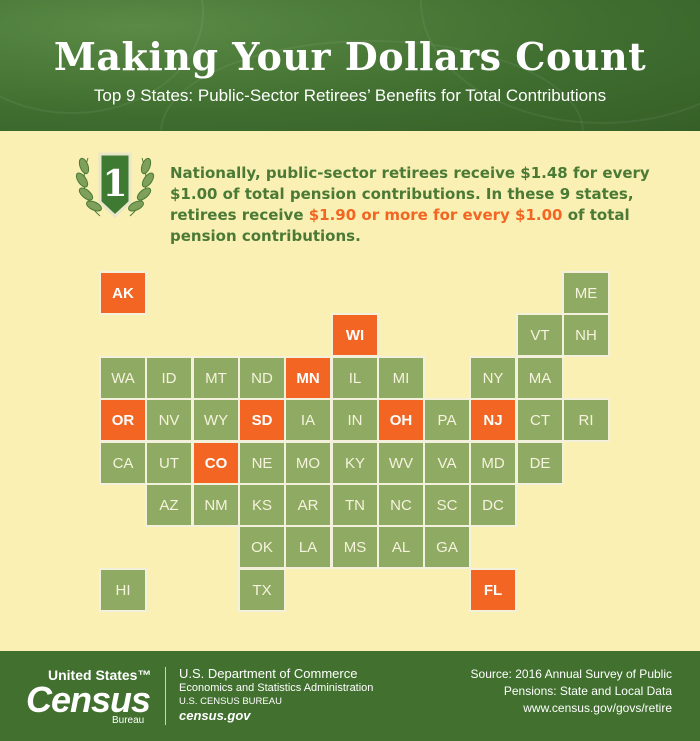  Describe the element at coordinates (447, 420) in the screenshot. I see `state-tile-pa: PA` at that location.